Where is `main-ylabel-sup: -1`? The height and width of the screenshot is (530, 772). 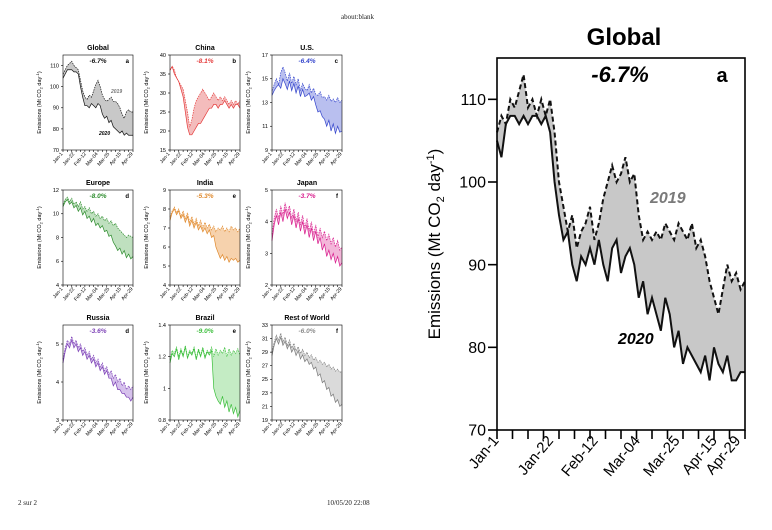 main-ylabel-sup: -1 is located at coordinates (431, 159).